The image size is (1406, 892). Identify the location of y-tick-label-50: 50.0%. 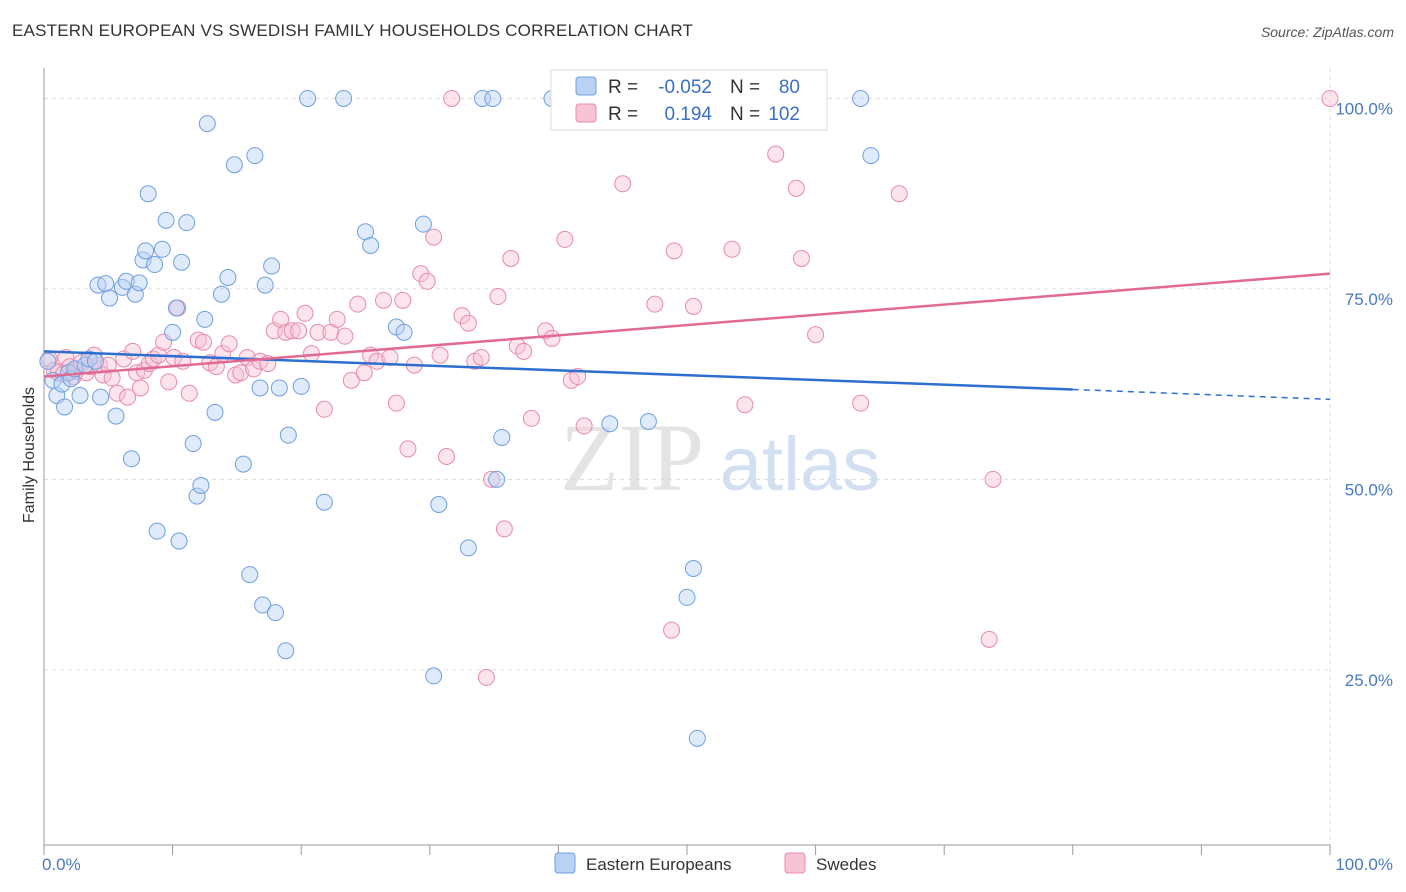
(1369, 489).